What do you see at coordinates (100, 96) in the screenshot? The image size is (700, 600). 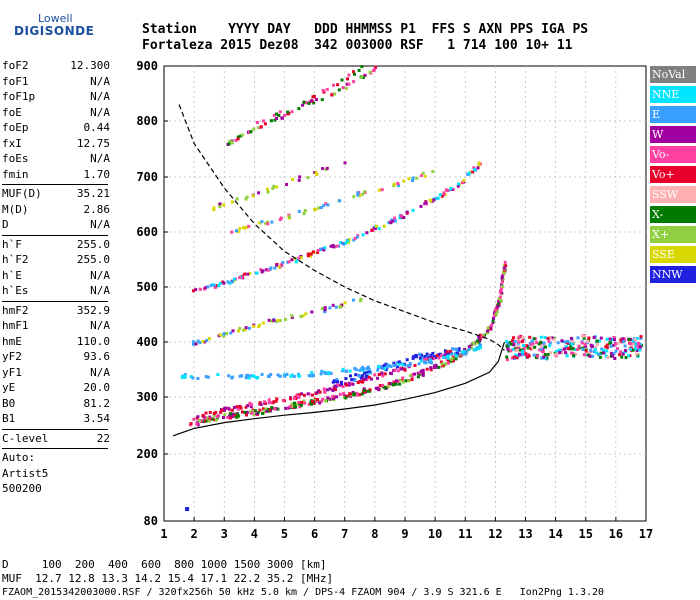 I see `param-value: N/A` at bounding box center [100, 96].